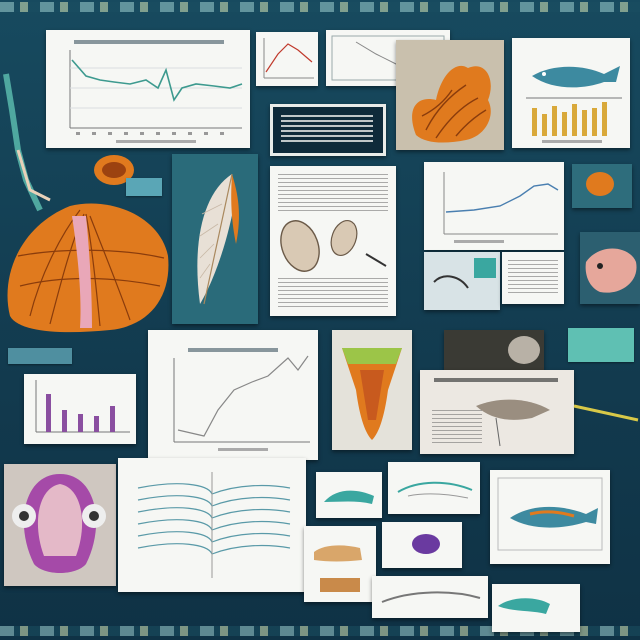 Image resolution: width=640 pixels, height=640 pixels. Describe the element at coordinates (114, 170) in the screenshot. I see `orange-shell-small` at that location.